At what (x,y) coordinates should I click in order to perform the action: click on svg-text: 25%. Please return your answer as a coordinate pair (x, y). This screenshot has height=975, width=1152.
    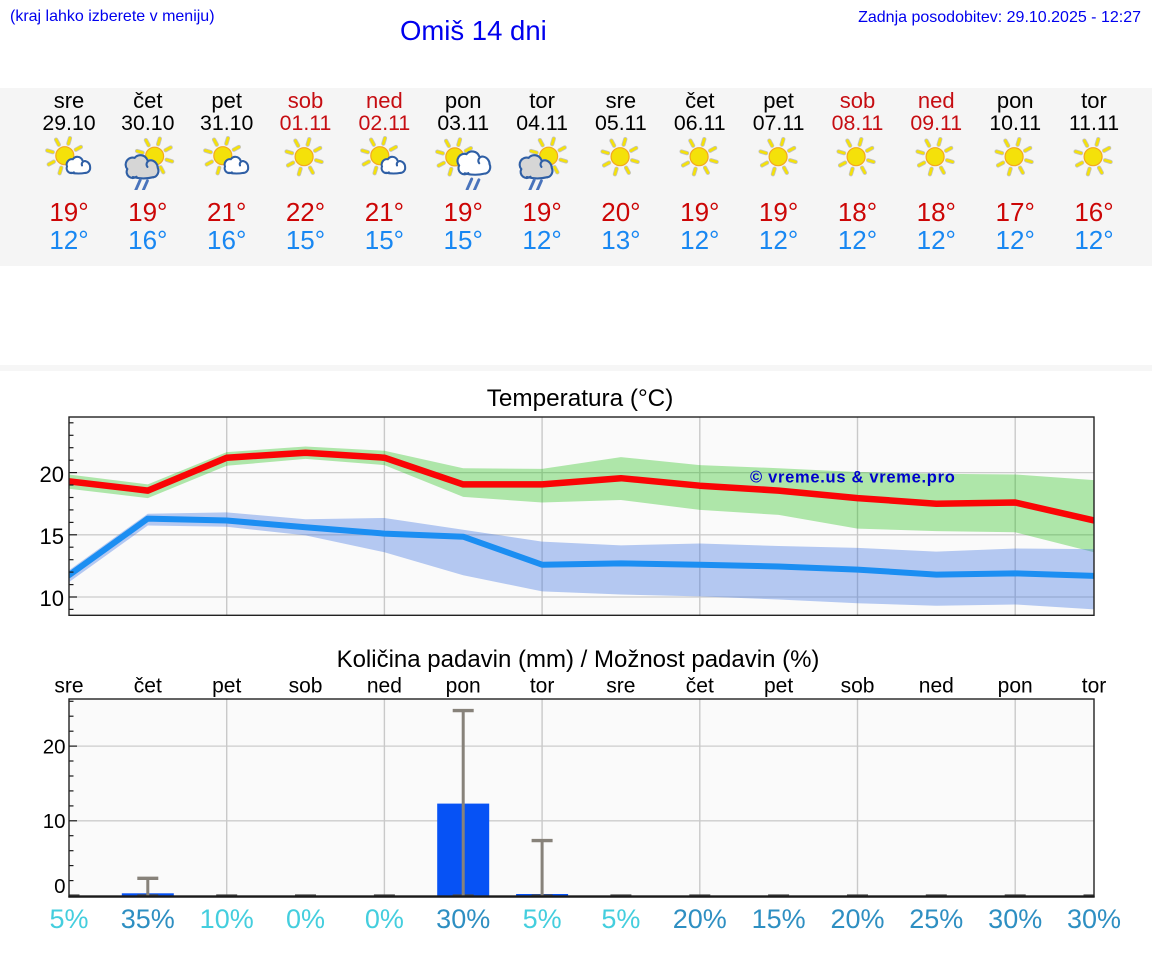
    Looking at the image, I should click on (936, 919).